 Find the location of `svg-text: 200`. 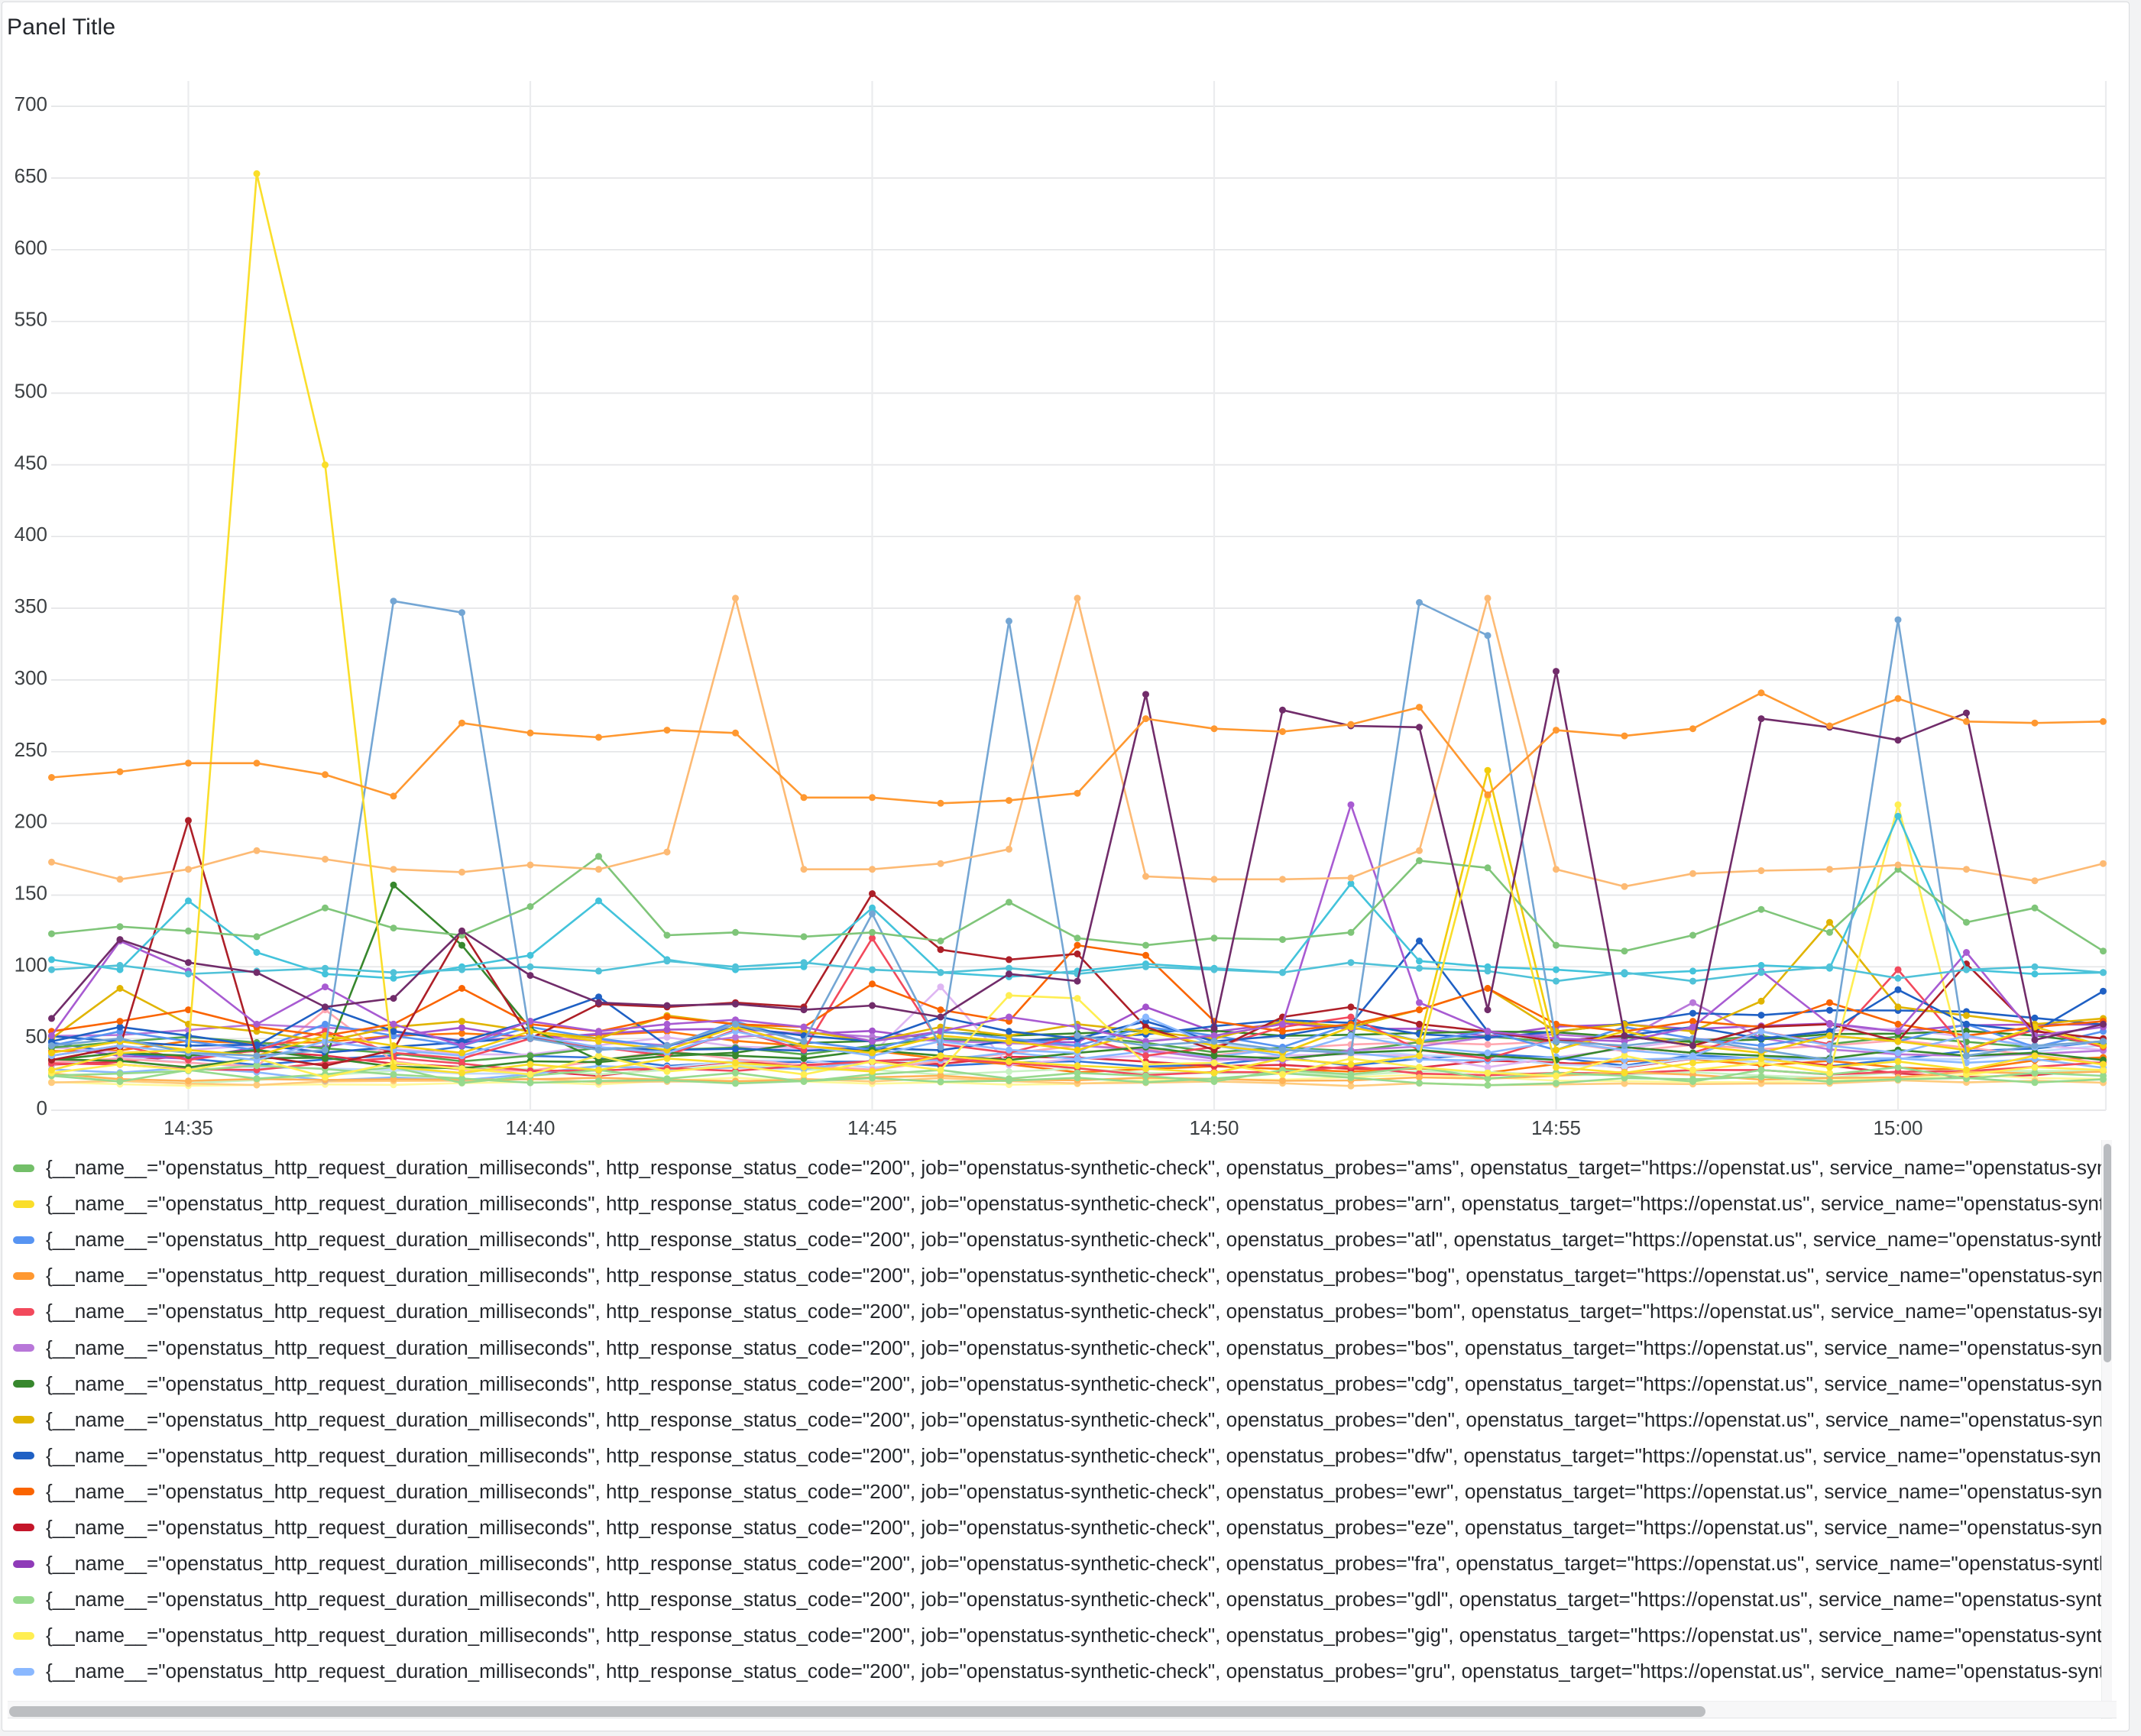

svg-text: 200 is located at coordinates (31, 822).